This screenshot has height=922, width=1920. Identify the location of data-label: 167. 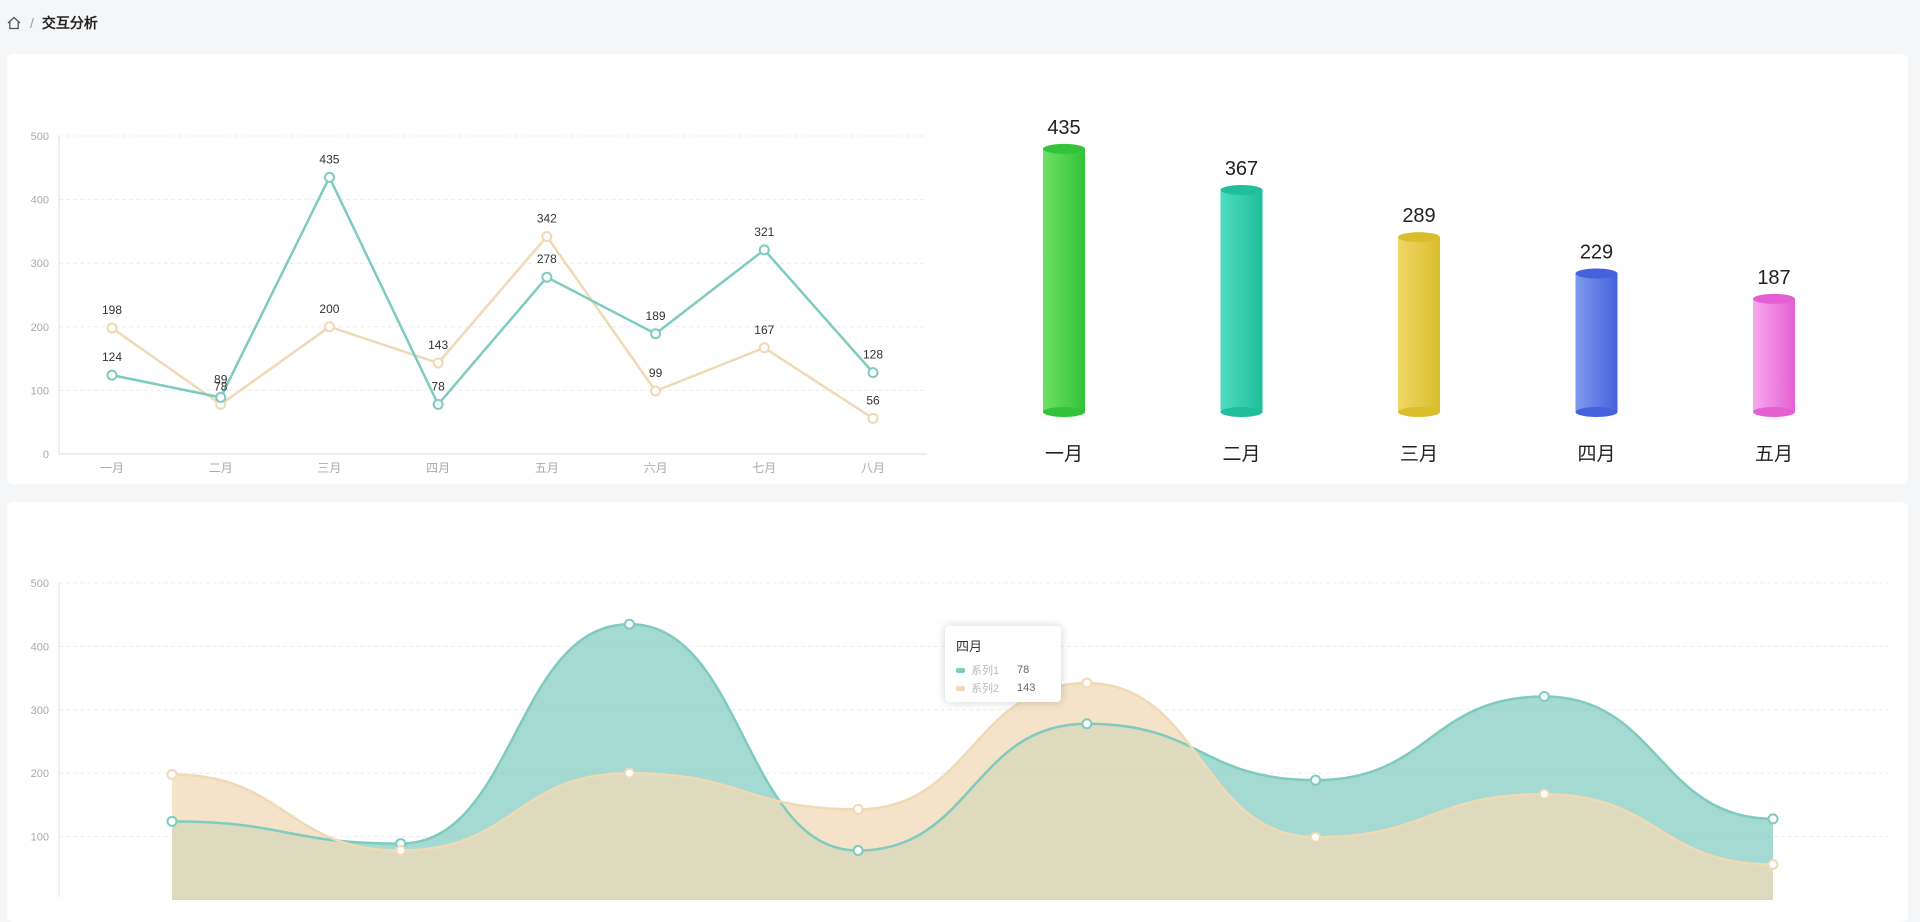
(764, 330).